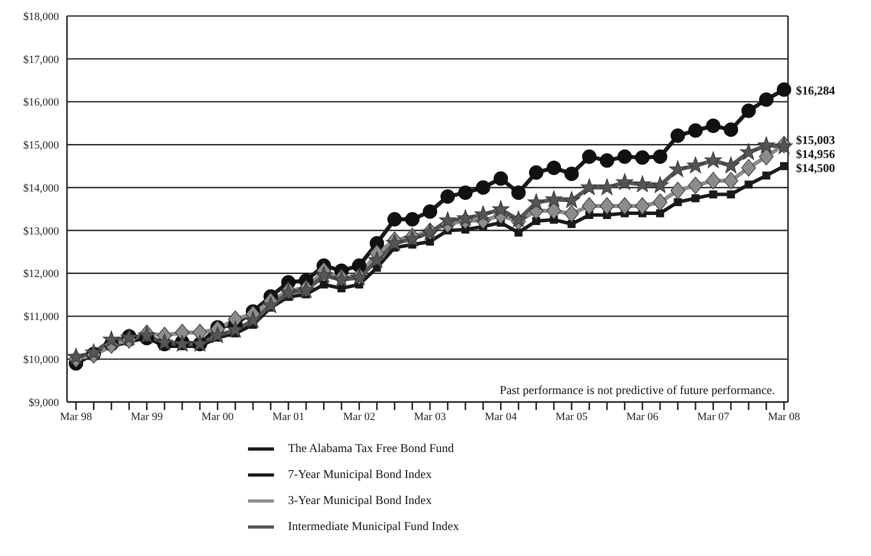 This screenshot has height=556, width=871. Describe the element at coordinates (815, 167) in the screenshot. I see `data-label: $14,500` at that location.